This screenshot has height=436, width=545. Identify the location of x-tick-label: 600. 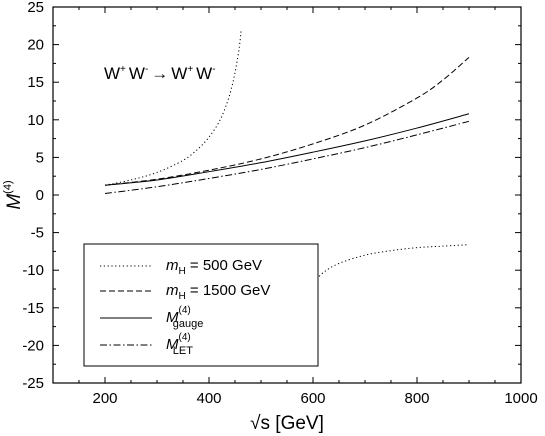
(312, 398).